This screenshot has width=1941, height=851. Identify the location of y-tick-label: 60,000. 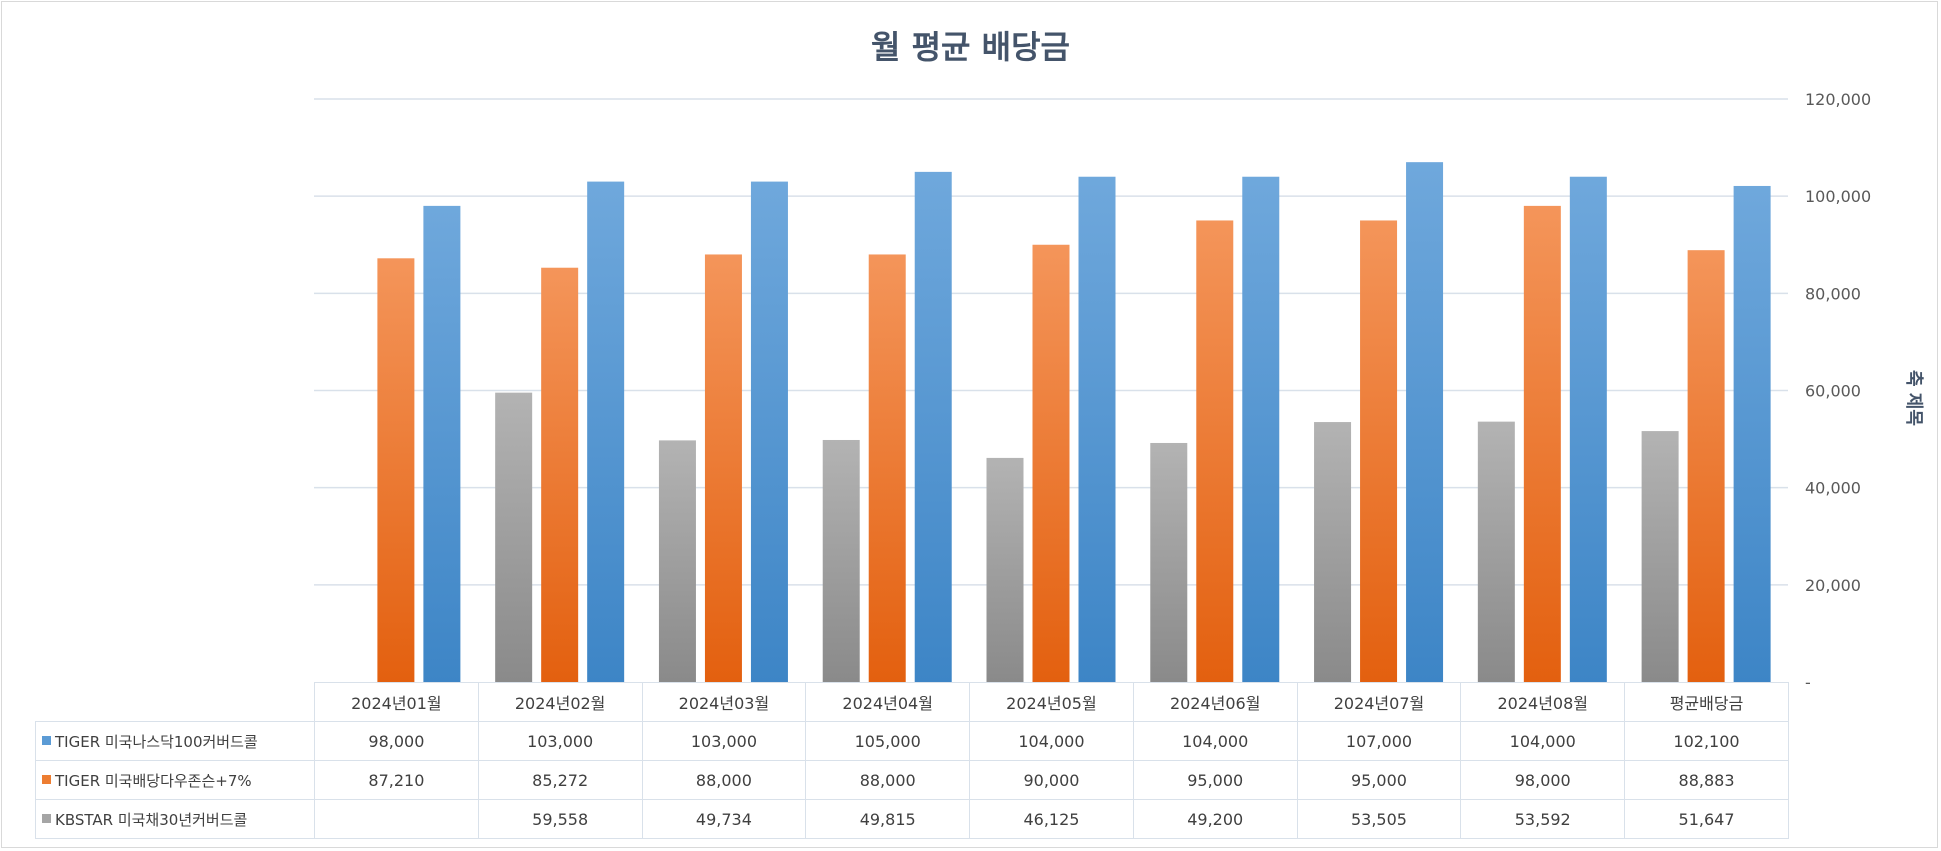
(1833, 391).